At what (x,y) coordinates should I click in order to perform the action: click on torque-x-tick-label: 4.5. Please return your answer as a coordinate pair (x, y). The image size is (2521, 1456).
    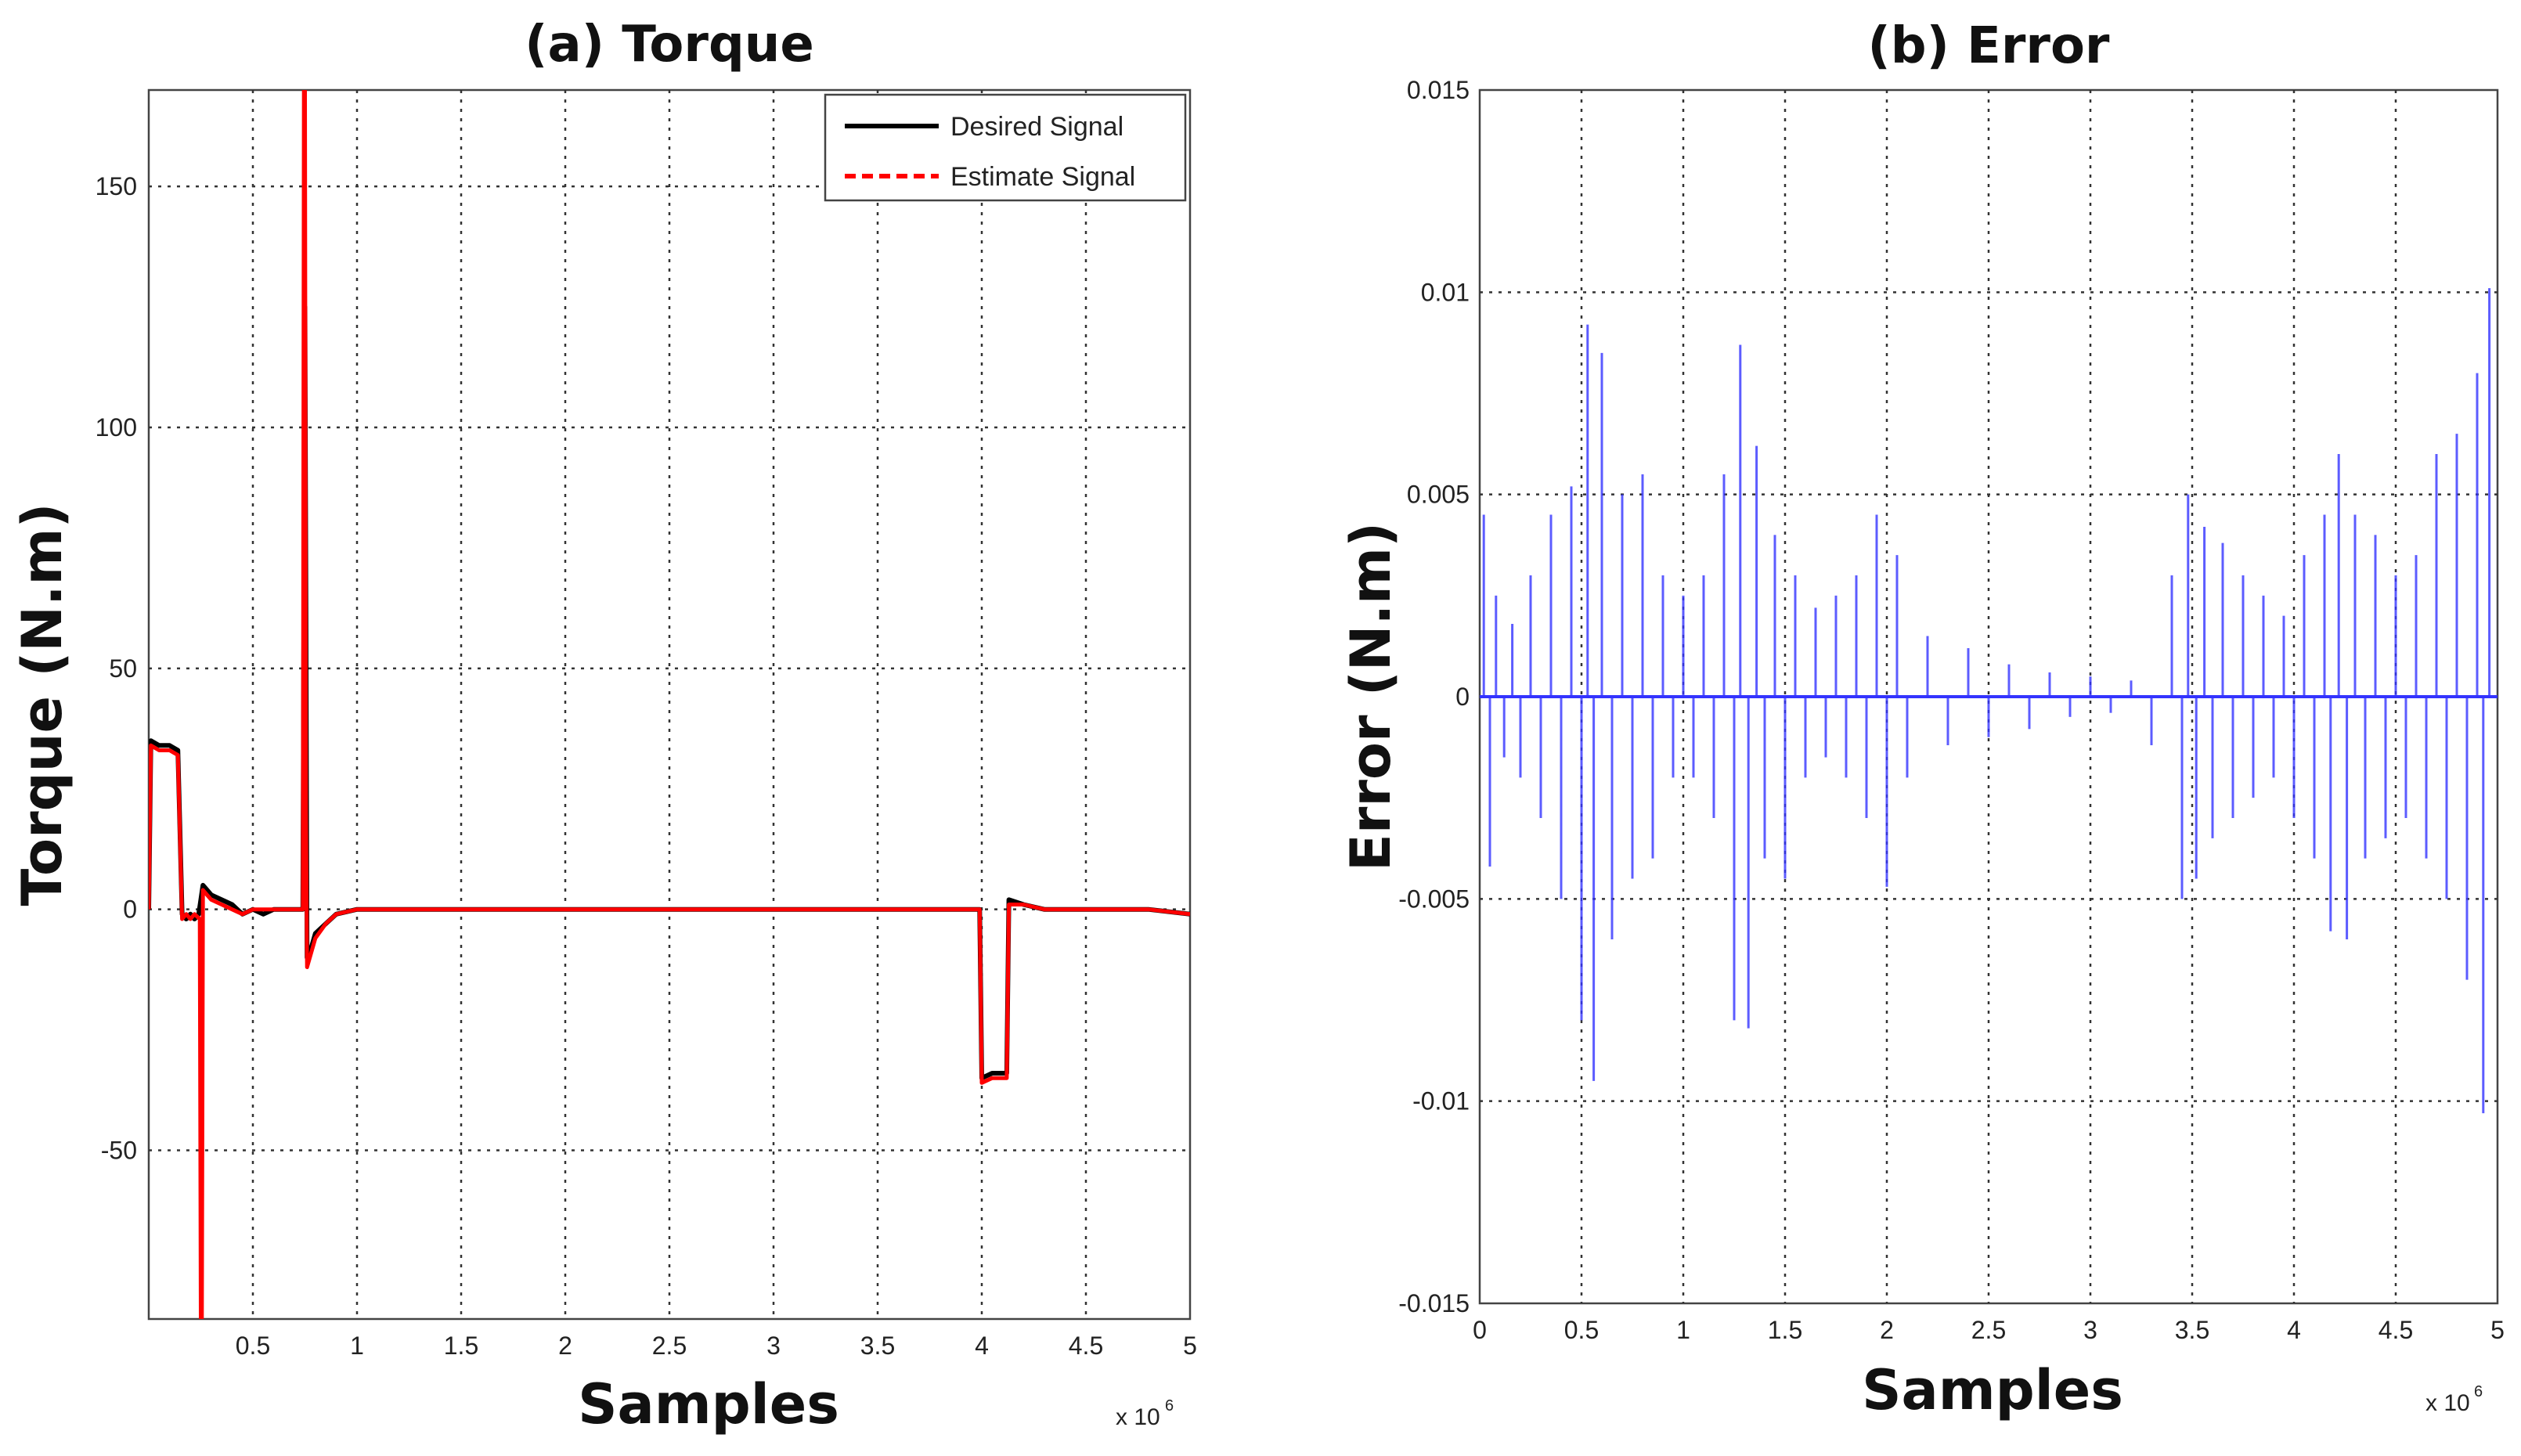
    Looking at the image, I should click on (1086, 1346).